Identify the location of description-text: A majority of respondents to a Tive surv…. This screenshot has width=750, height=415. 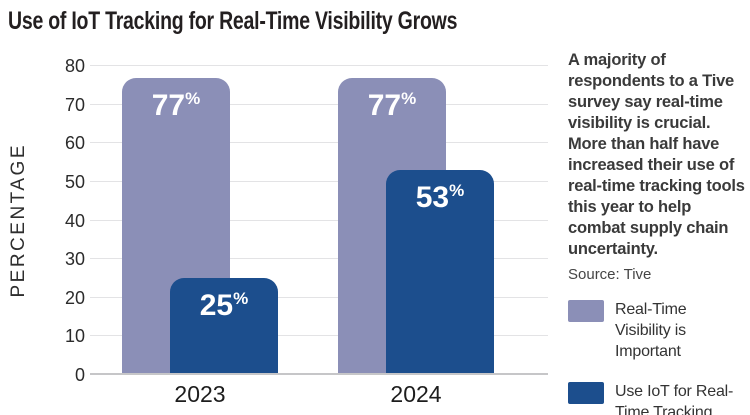
(656, 154).